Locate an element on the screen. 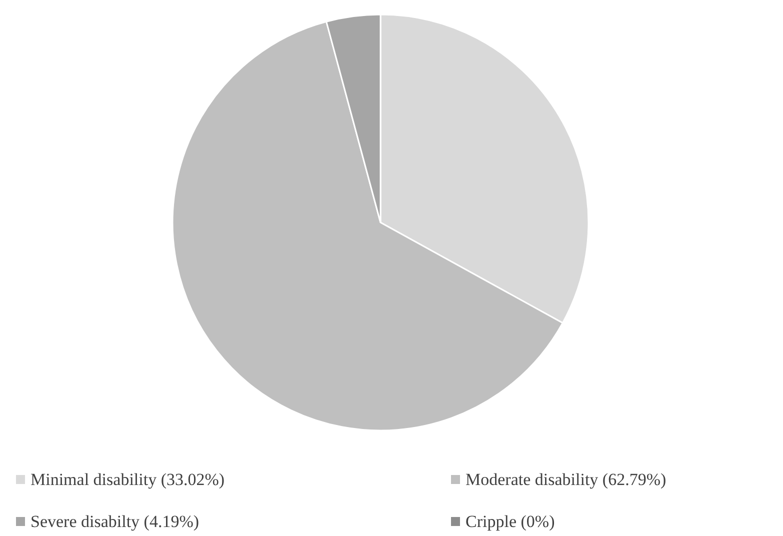  legend-label: Moderate disability (62.79%) is located at coordinates (566, 479).